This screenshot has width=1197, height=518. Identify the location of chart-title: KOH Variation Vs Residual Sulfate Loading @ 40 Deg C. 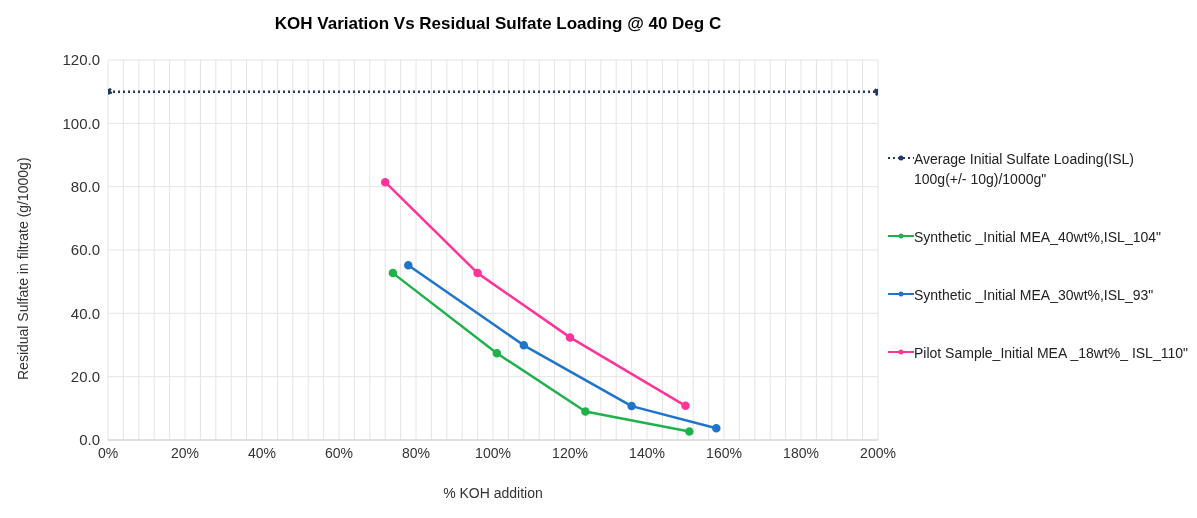
(498, 24).